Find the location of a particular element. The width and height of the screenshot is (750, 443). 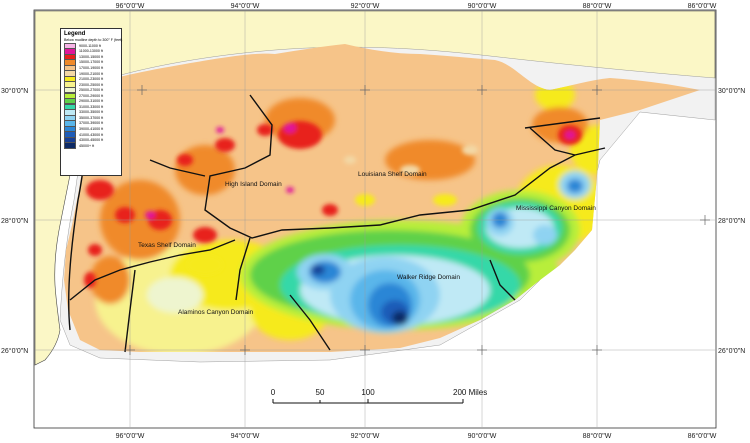

scale-bar: 0 50 100 200 Miles is located at coordinates (379, 396).